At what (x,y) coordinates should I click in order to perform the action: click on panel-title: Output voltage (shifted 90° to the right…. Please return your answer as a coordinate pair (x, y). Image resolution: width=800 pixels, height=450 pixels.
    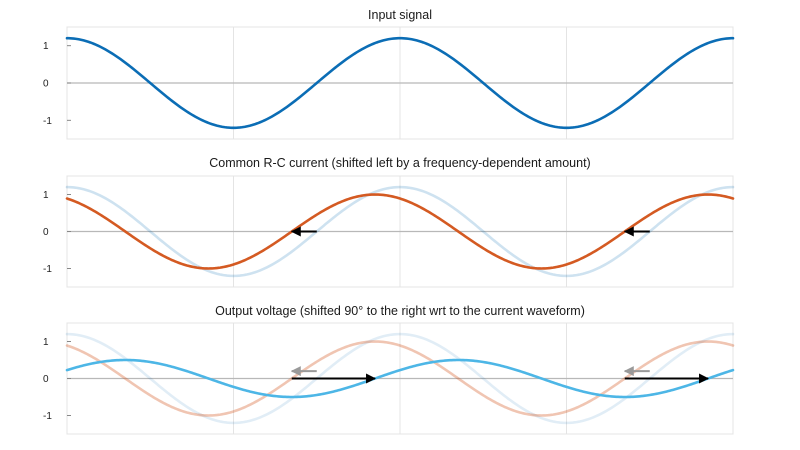
    Looking at the image, I should click on (400, 311).